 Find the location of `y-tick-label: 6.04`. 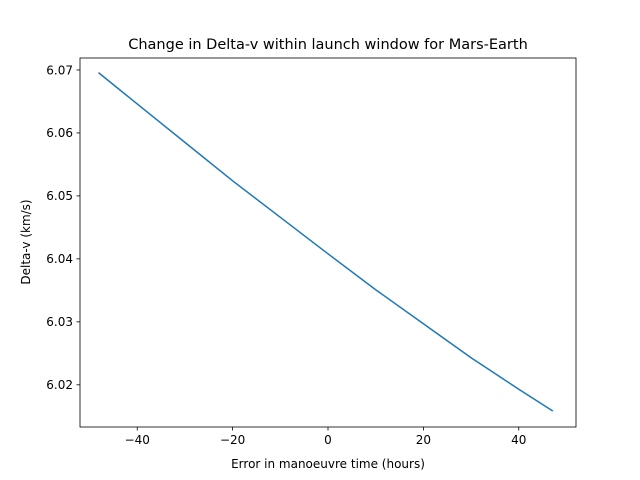

y-tick-label: 6.04 is located at coordinates (59, 259).